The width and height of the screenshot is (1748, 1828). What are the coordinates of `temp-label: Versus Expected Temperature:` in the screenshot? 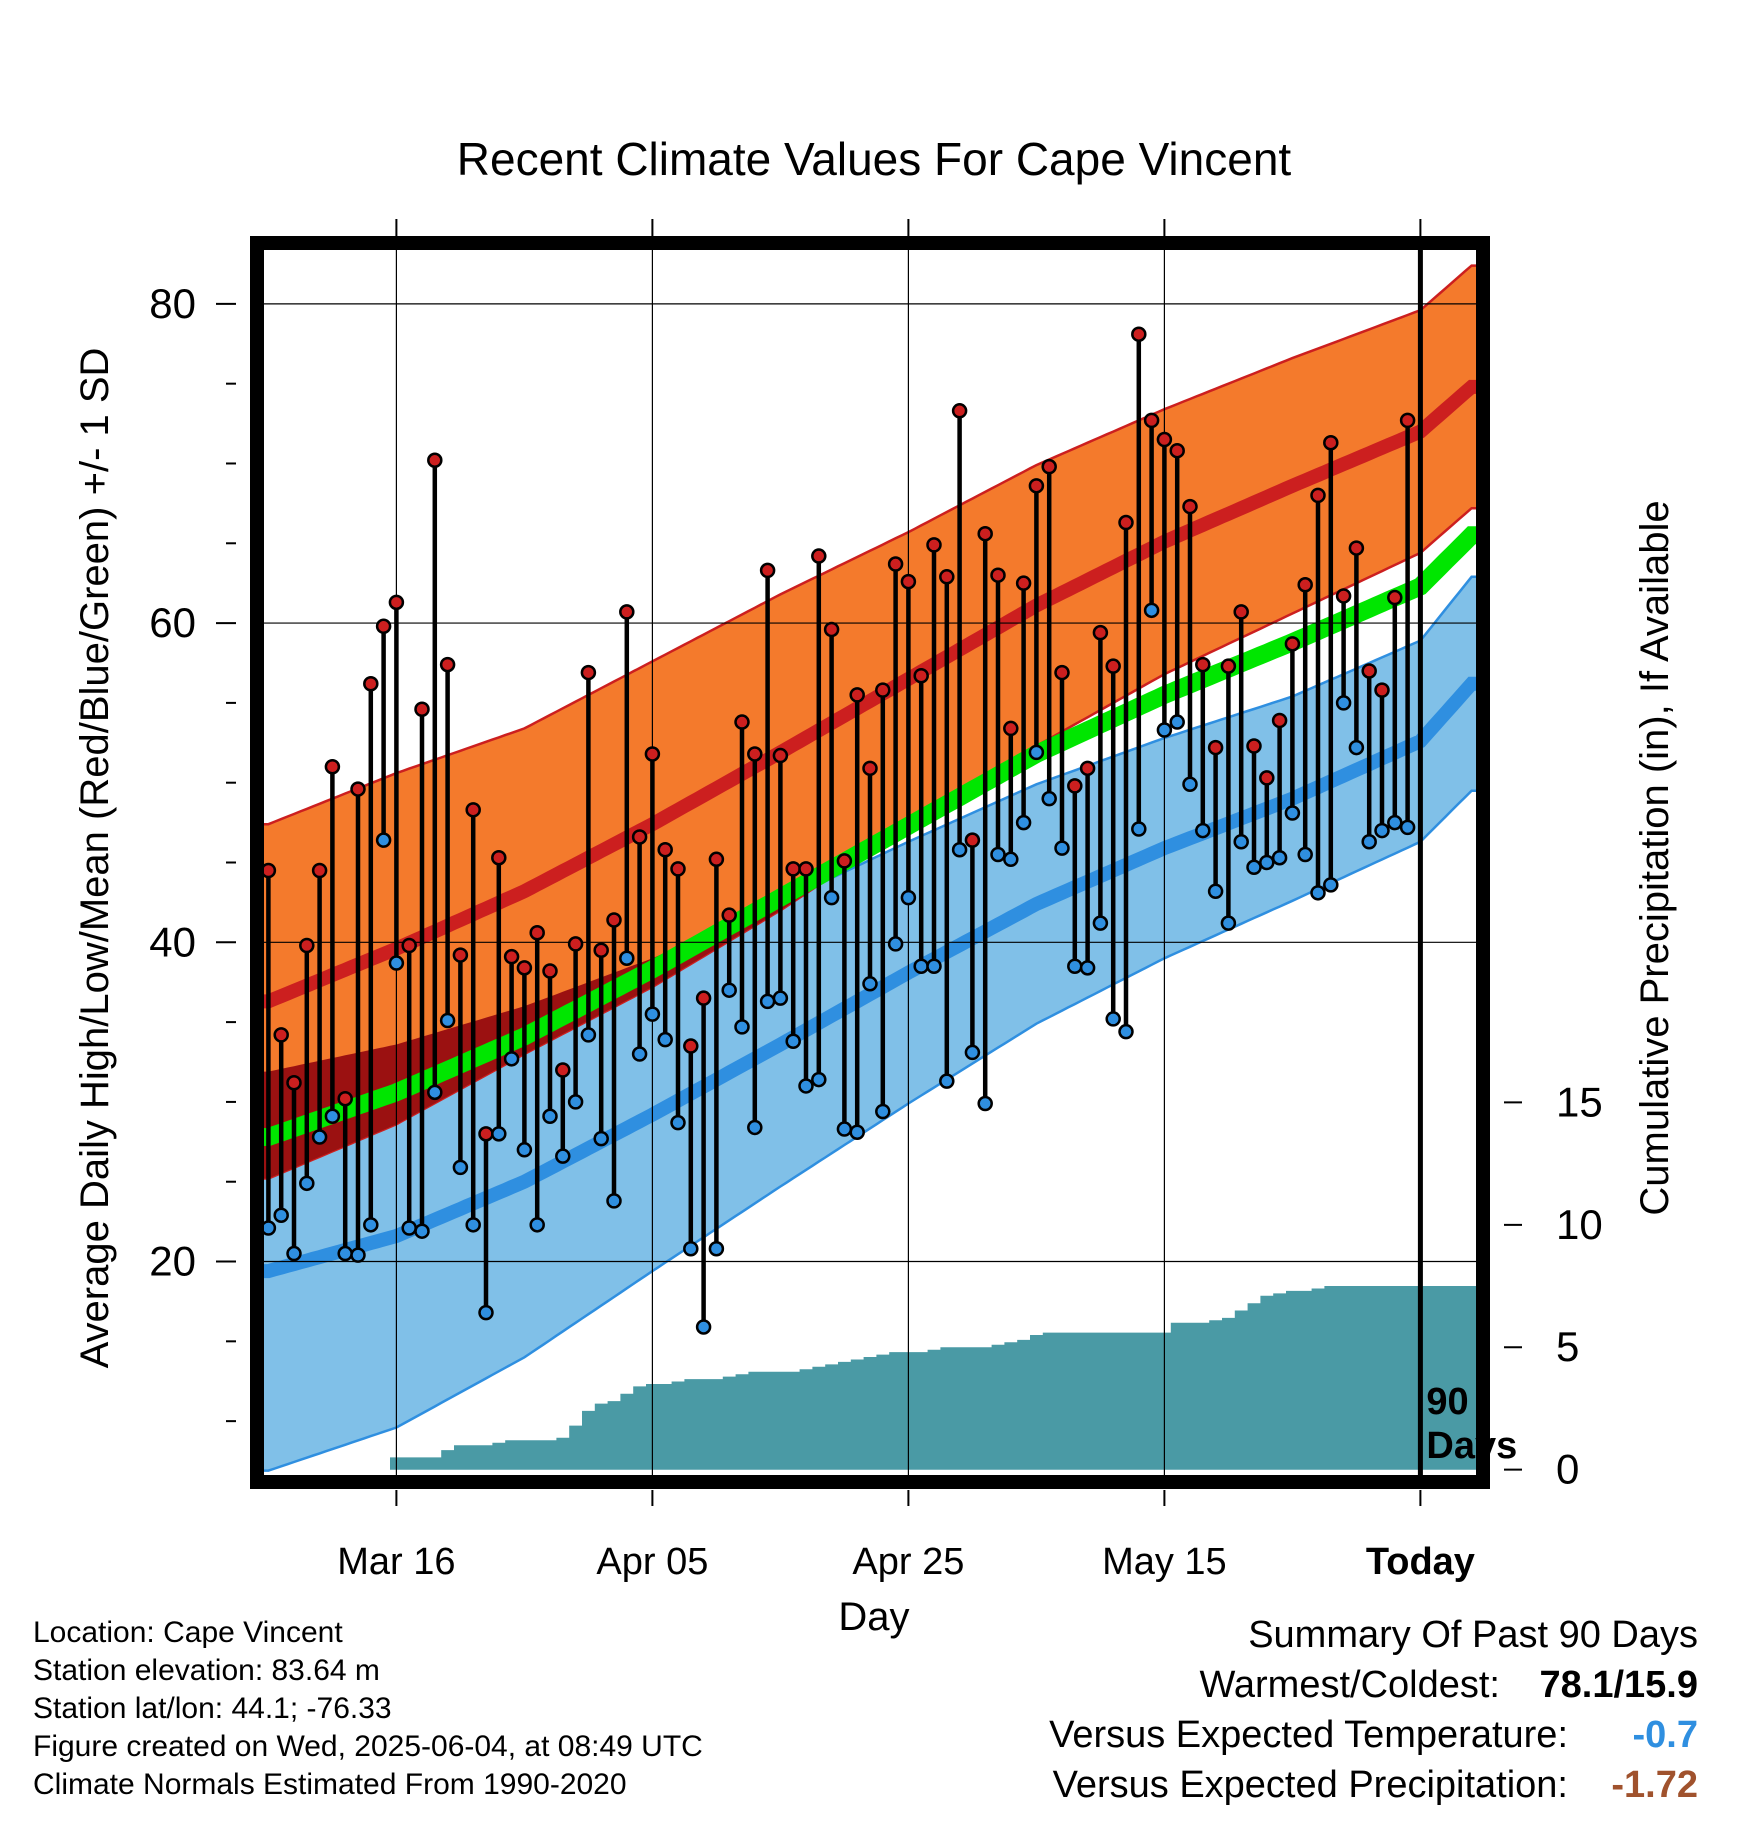 It's located at (1308, 1735).